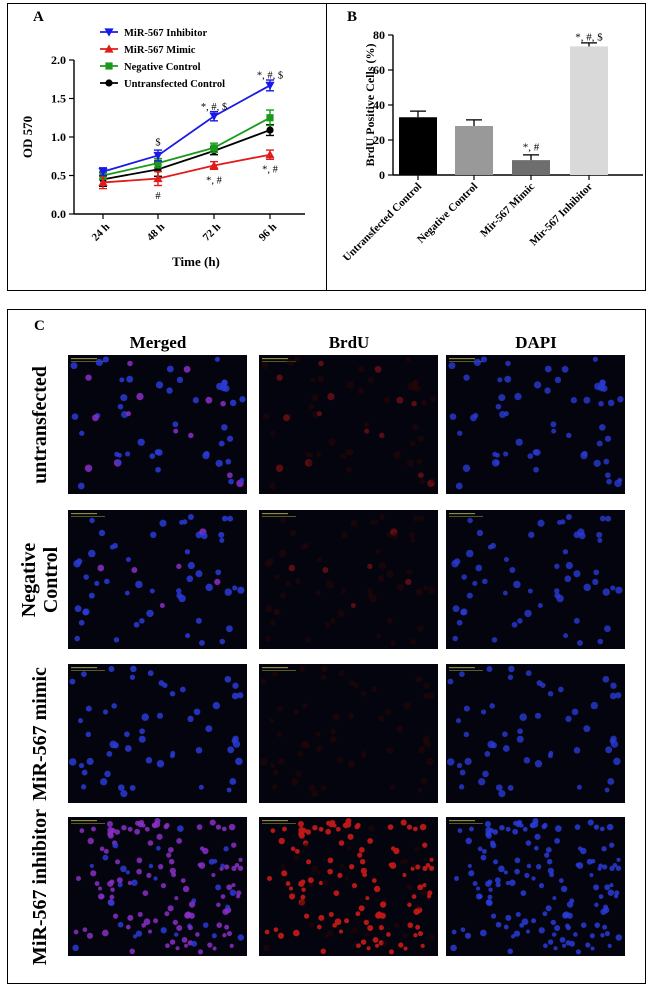 The width and height of the screenshot is (650, 989). Describe the element at coordinates (40, 886) in the screenshot. I see `row-label-mir567-inhibitor: MiR-567 inhibitor` at that location.